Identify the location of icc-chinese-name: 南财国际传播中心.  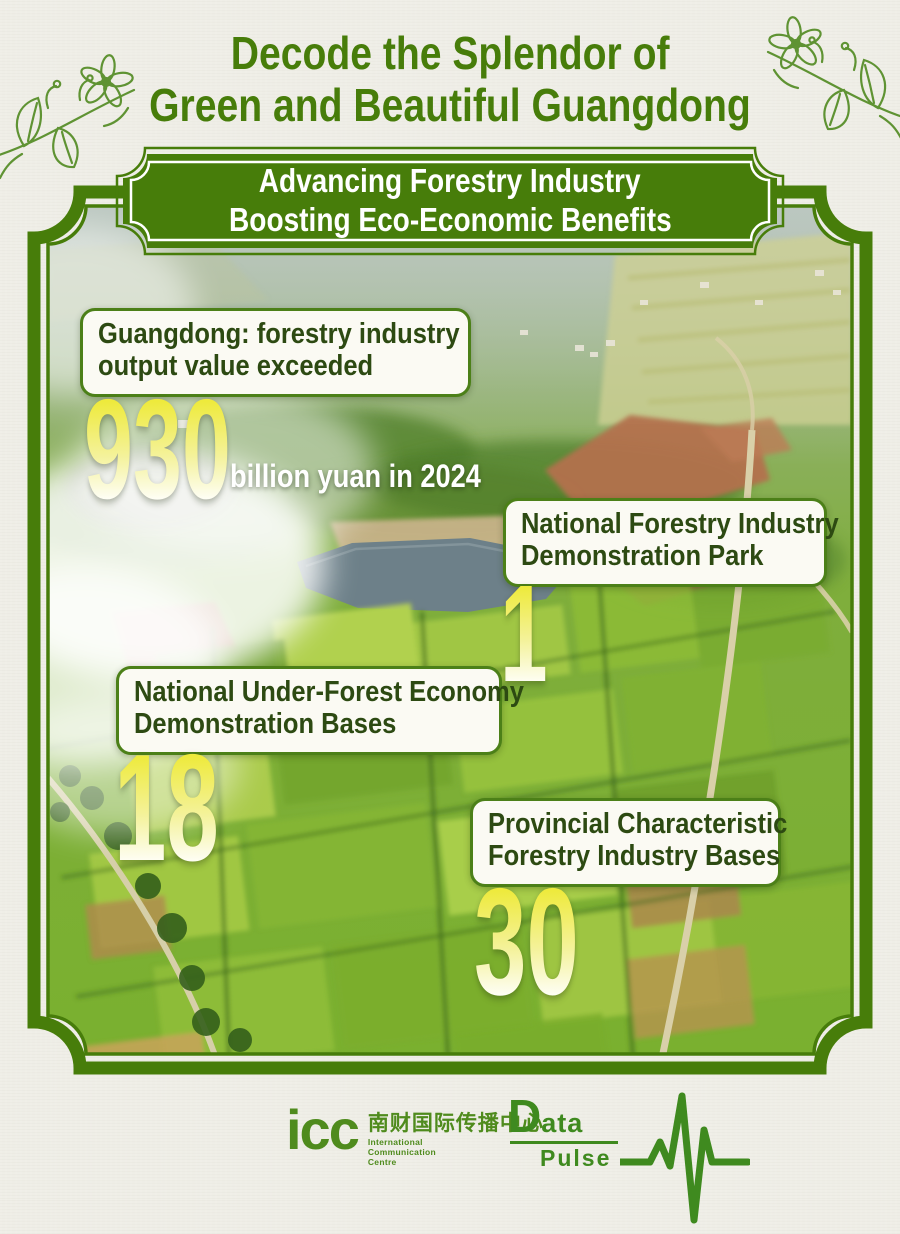
(455, 1123).